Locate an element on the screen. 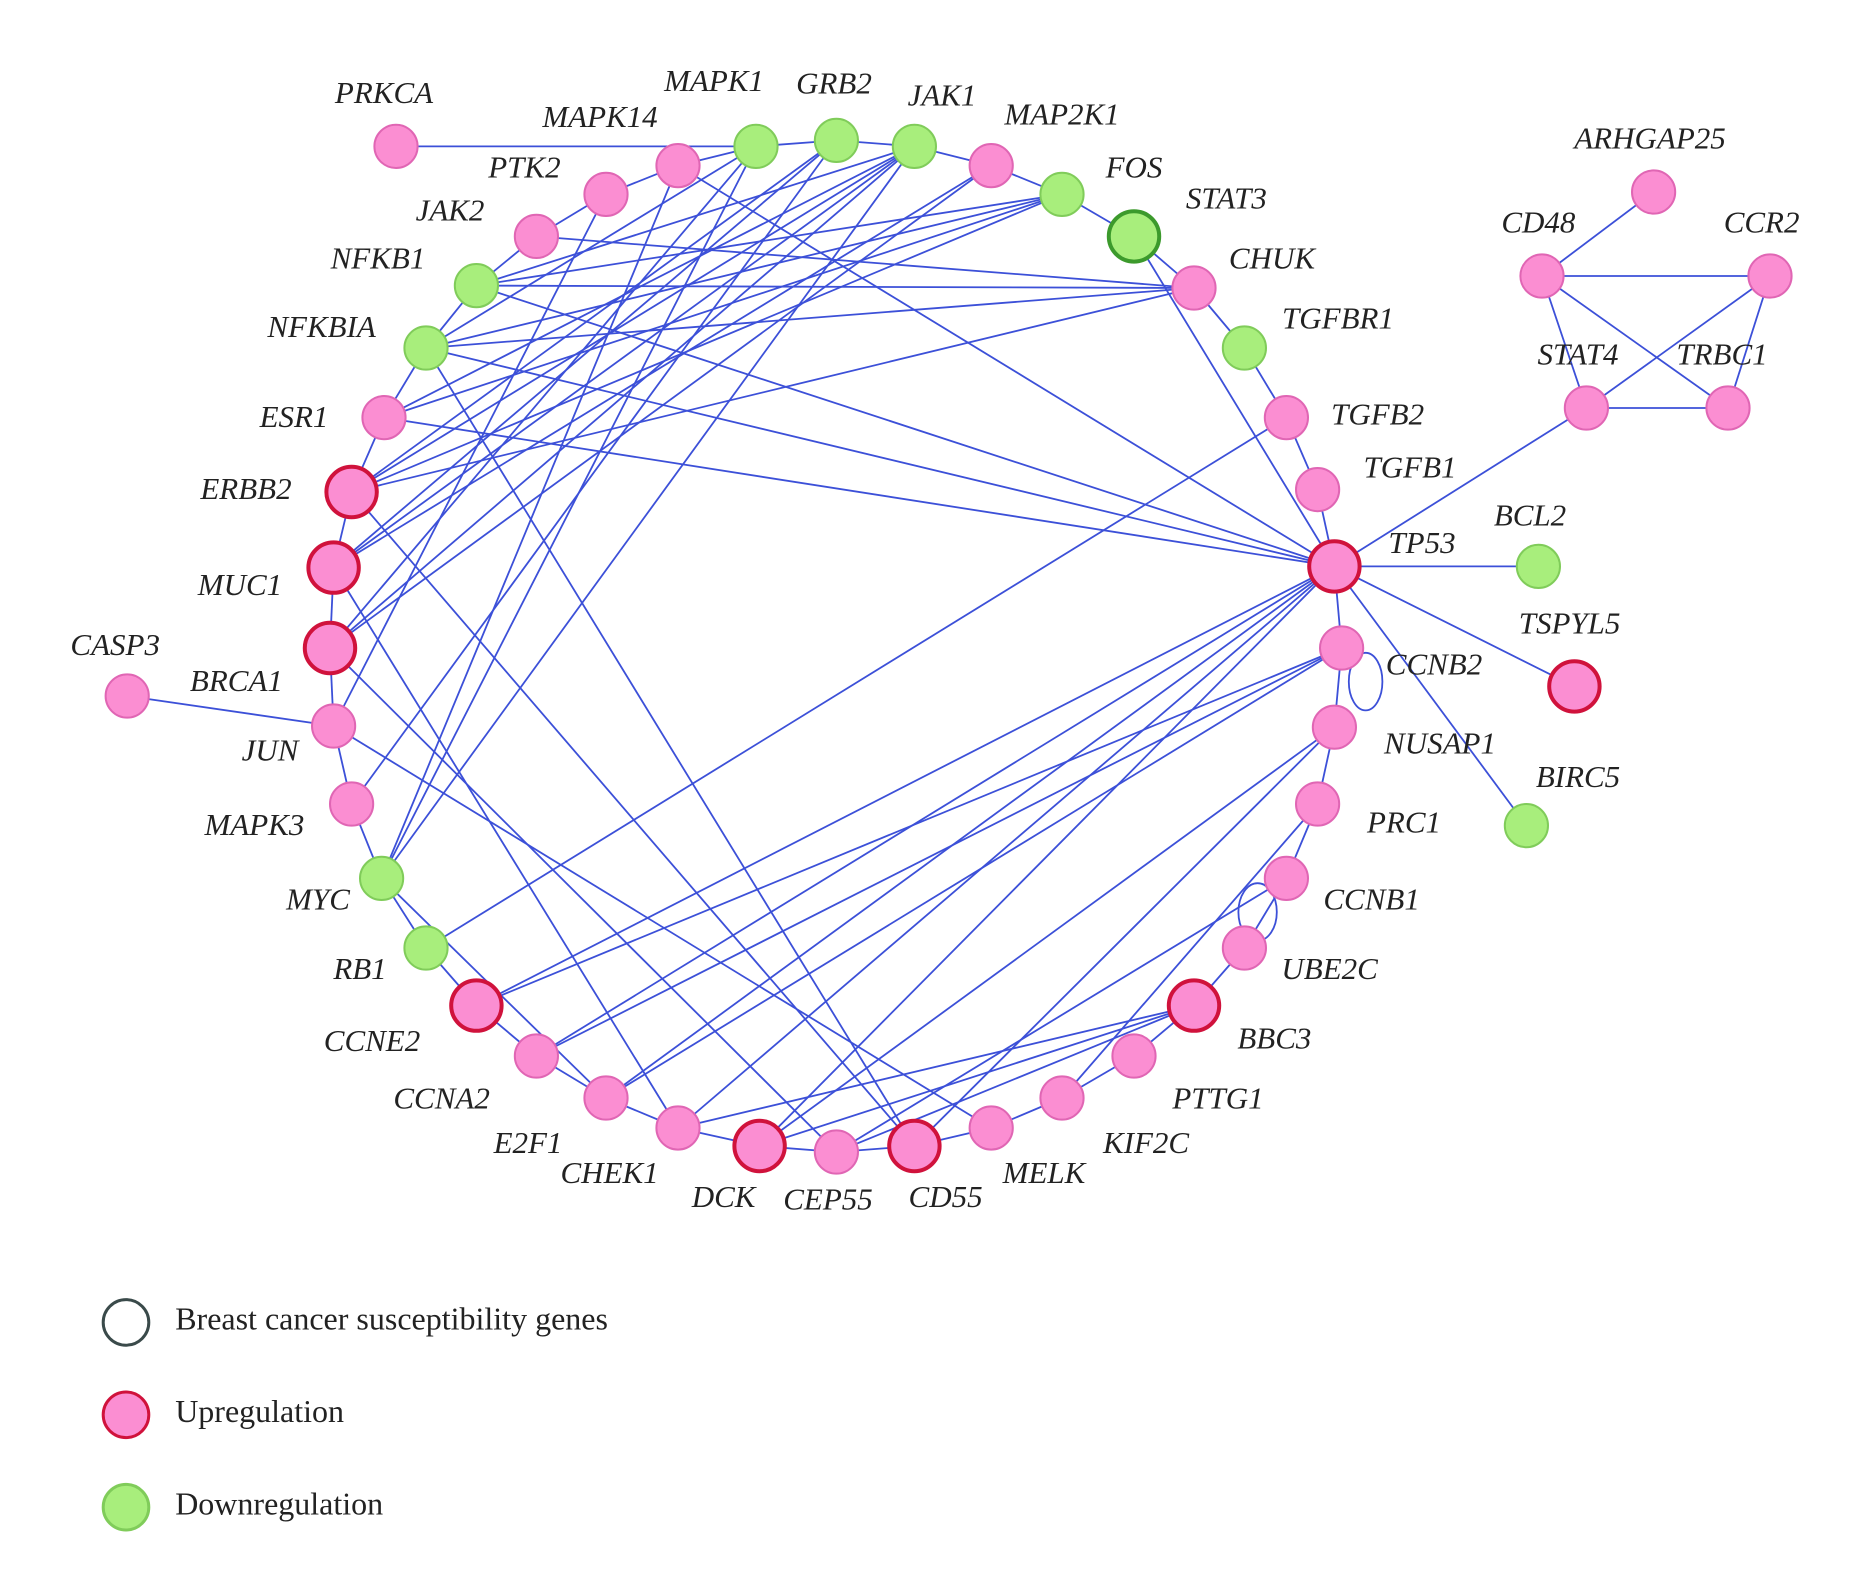 The image size is (1875, 1591). node-label: ERBB2 is located at coordinates (245, 488).